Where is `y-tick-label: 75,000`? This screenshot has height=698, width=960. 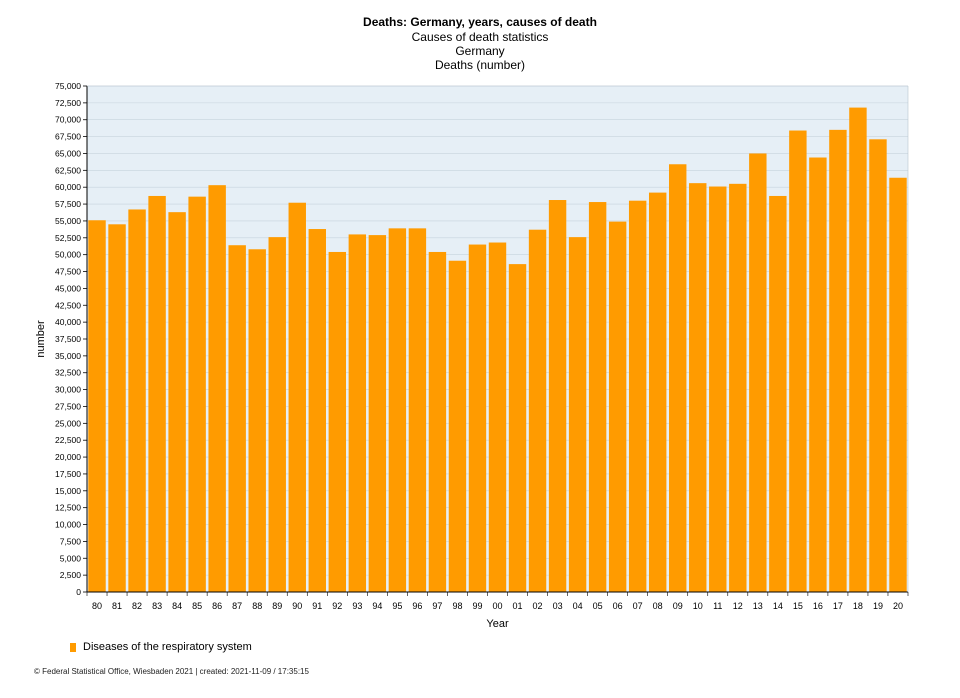 y-tick-label: 75,000 is located at coordinates (68, 86).